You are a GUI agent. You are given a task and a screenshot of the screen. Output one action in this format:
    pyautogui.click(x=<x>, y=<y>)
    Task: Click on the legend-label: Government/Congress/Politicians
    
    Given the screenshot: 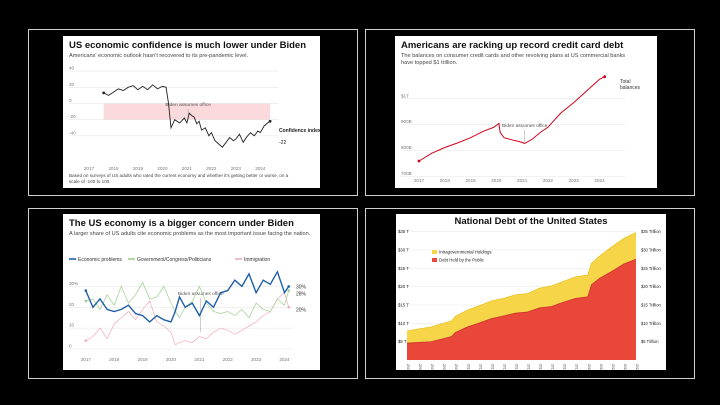 What is the action you would take?
    pyautogui.click(x=174, y=260)
    